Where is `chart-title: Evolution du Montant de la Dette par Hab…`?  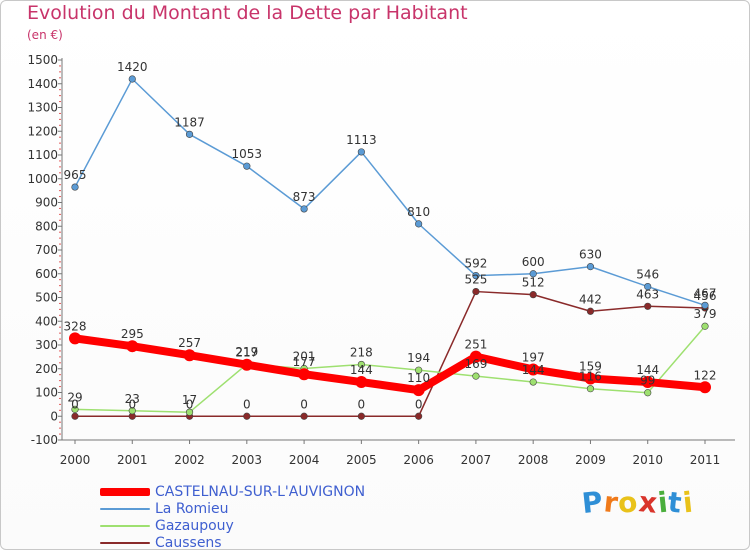
chart-title: Evolution du Montant de la Dette par Hab… is located at coordinates (247, 13).